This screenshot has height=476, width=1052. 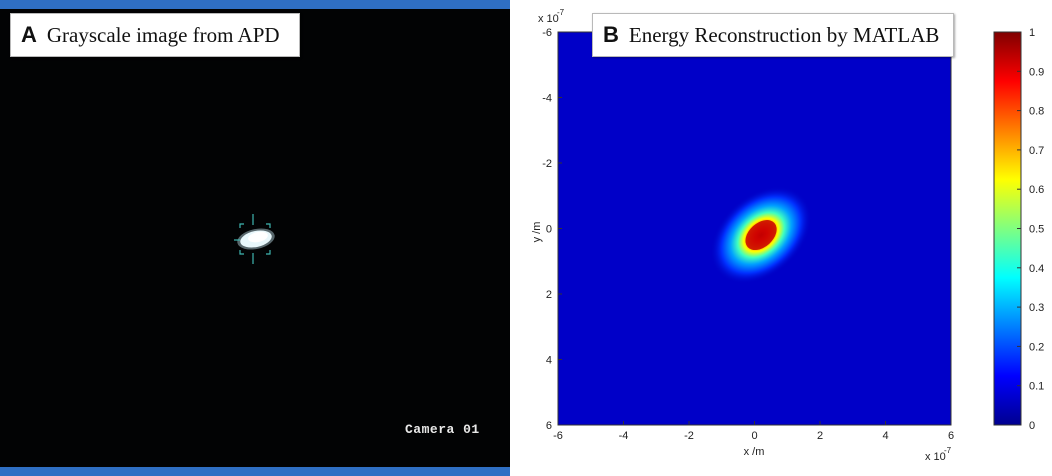 I want to click on y-exponent-base: x 10, so click(x=548, y=19).